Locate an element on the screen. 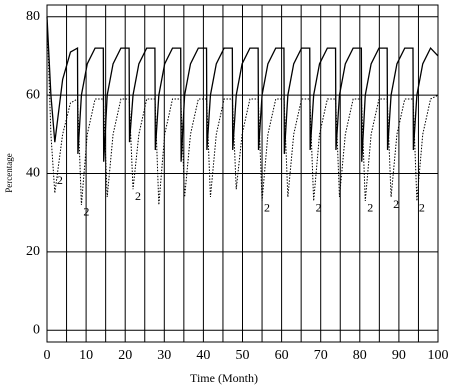  x-tick-label: 90 is located at coordinates (399, 355).